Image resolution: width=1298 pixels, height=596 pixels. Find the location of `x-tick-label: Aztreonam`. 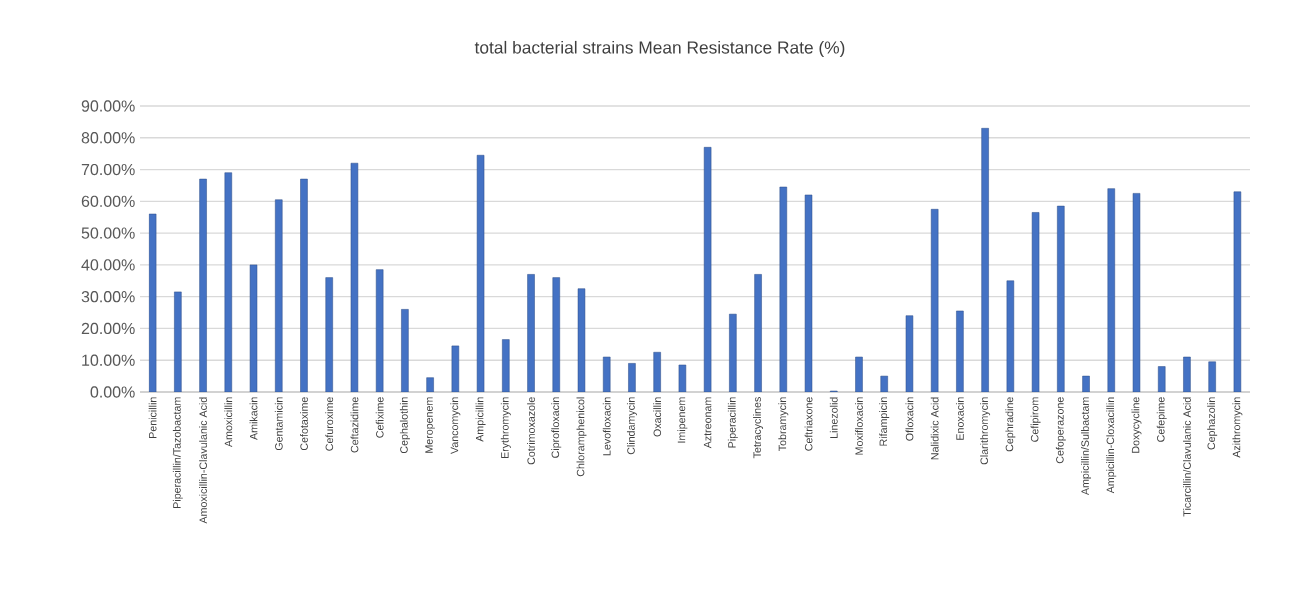

x-tick-label: Aztreonam is located at coordinates (707, 423).